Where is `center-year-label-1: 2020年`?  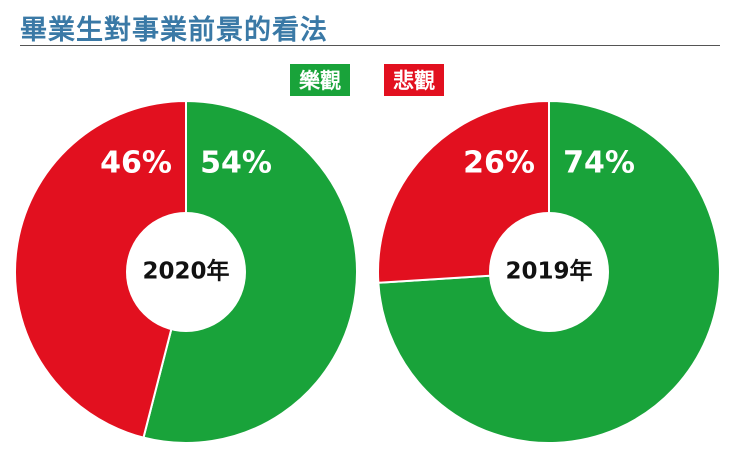 center-year-label-1: 2020年 is located at coordinates (185, 271).